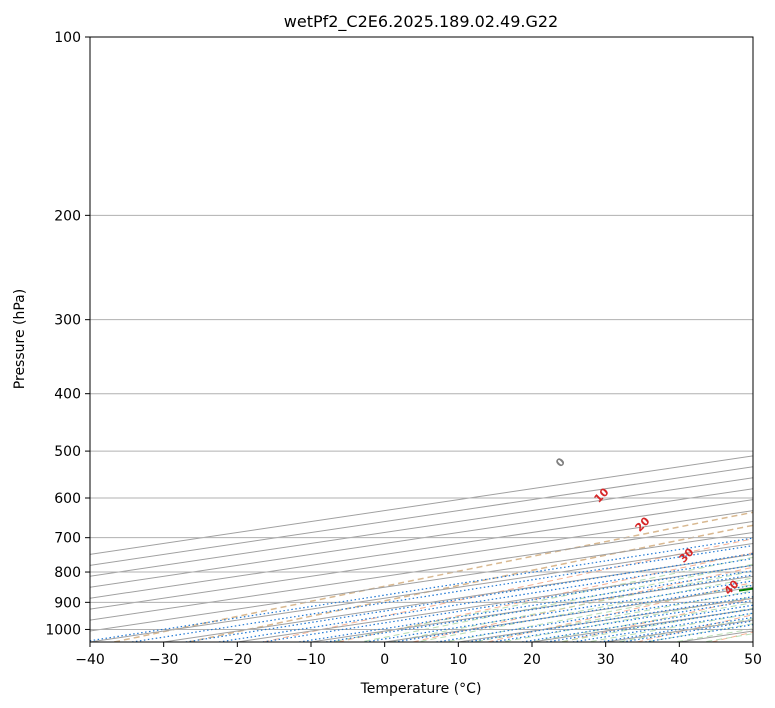  What do you see at coordinates (606, 660) in the screenshot?
I see `x-tick-label: 30` at bounding box center [606, 660].